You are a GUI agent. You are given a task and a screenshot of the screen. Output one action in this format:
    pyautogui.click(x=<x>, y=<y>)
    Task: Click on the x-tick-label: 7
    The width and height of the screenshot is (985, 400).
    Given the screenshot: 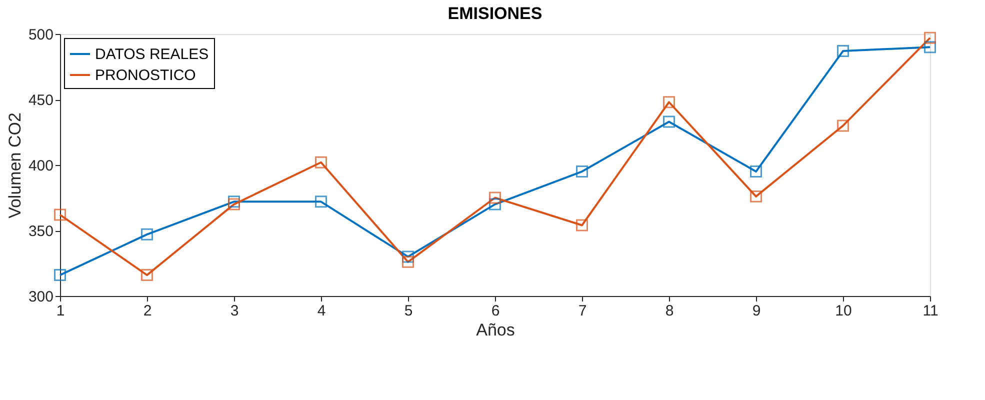 What is the action you would take?
    pyautogui.click(x=582, y=311)
    